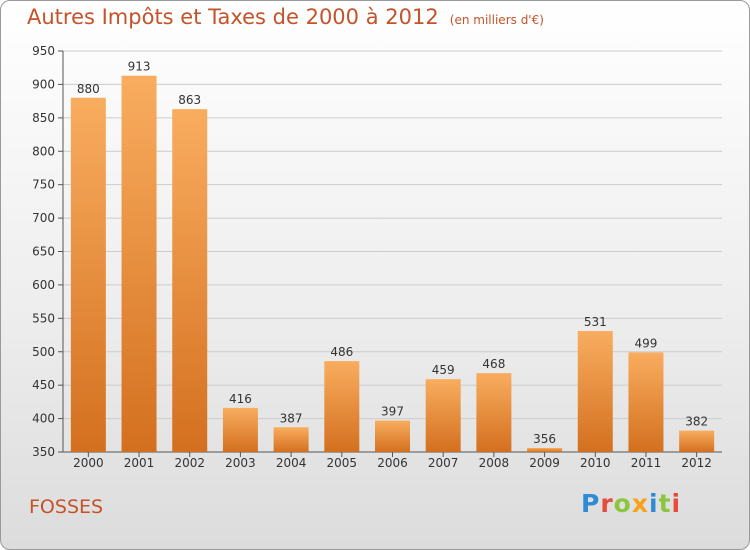 The width and height of the screenshot is (750, 550). I want to click on data-label-2009: 356, so click(544, 439).